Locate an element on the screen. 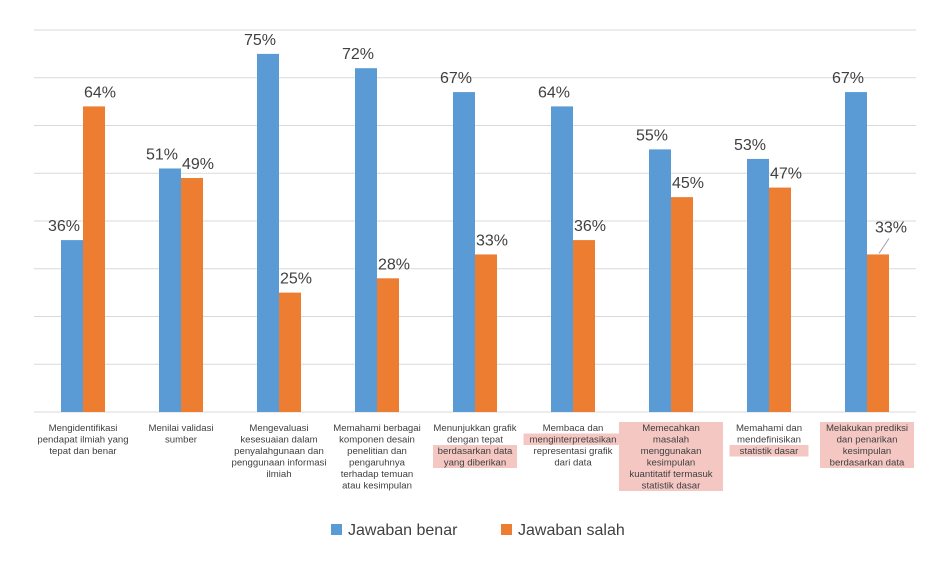 This screenshot has width=935, height=565. value-label-benar: 55% is located at coordinates (652, 135).